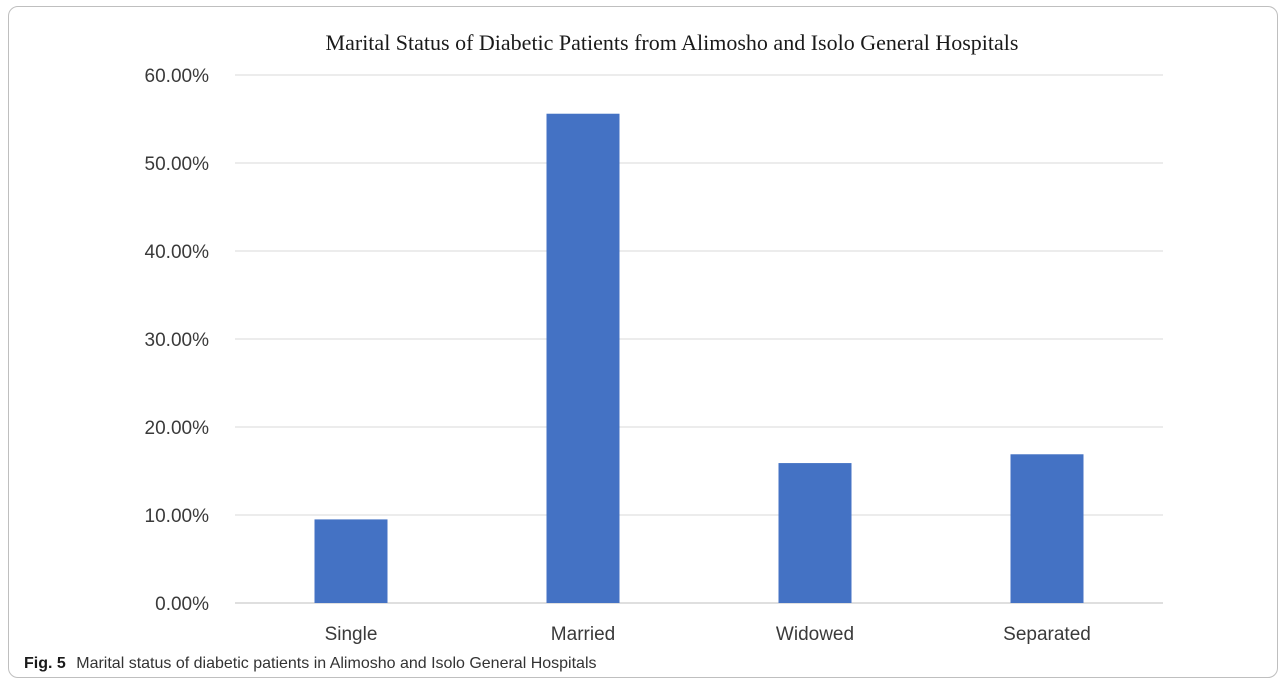 This screenshot has height=685, width=1287. I want to click on y-tick-label: 0.00%, so click(182, 604).